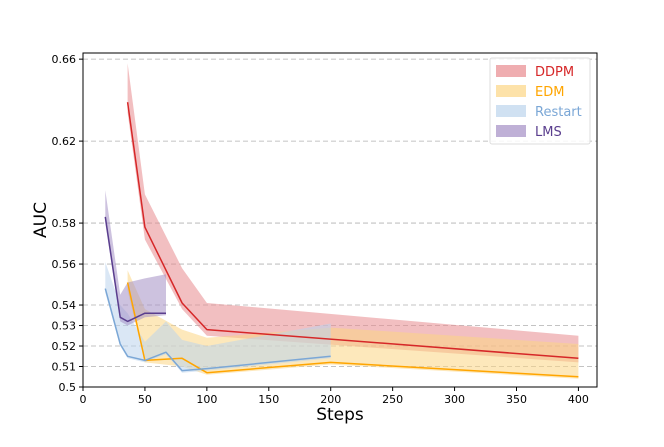 This screenshot has height=447, width=664. What do you see at coordinates (352, 330) in the screenshot?
I see `edm-line` at bounding box center [352, 330].